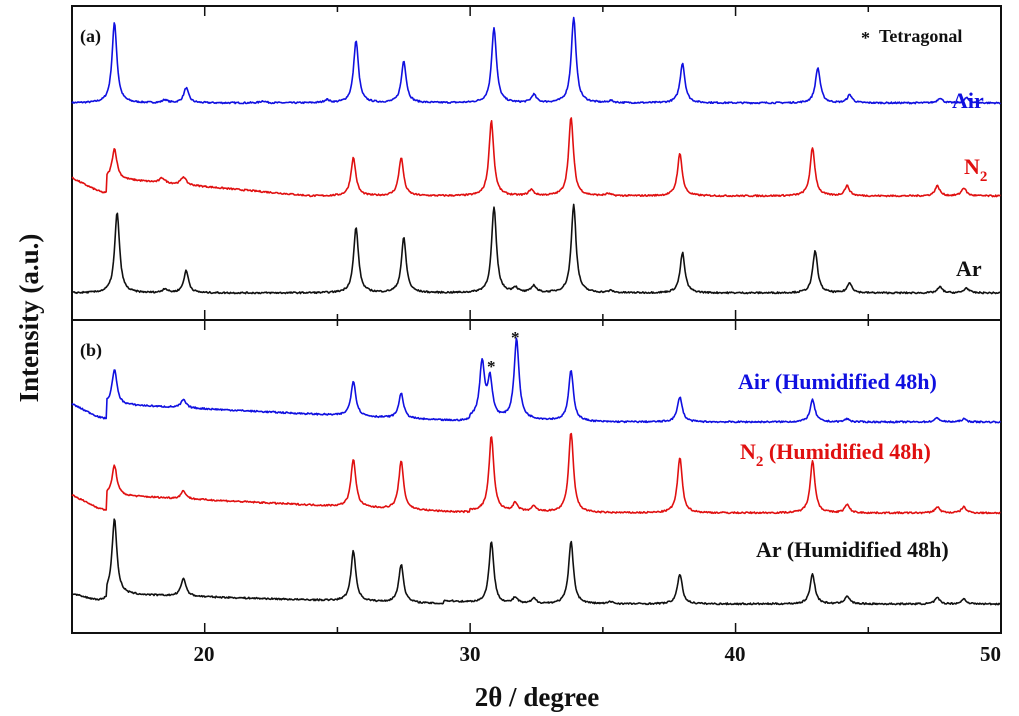  I want to click on label-a-n2-sub: 2, so click(984, 177).